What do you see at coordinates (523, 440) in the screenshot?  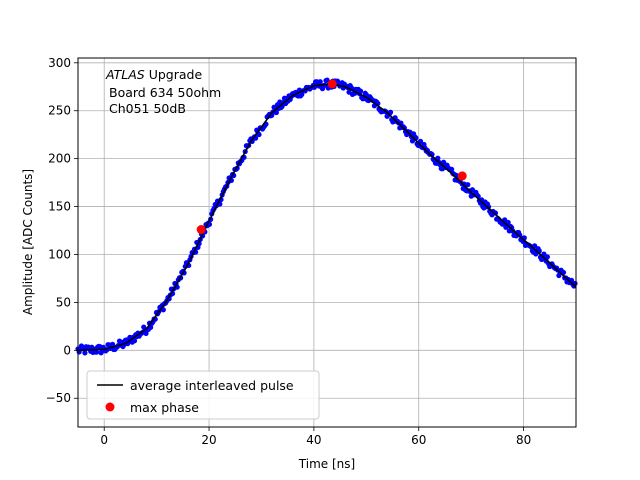 I see `x-tick-label: 80` at bounding box center [523, 440].